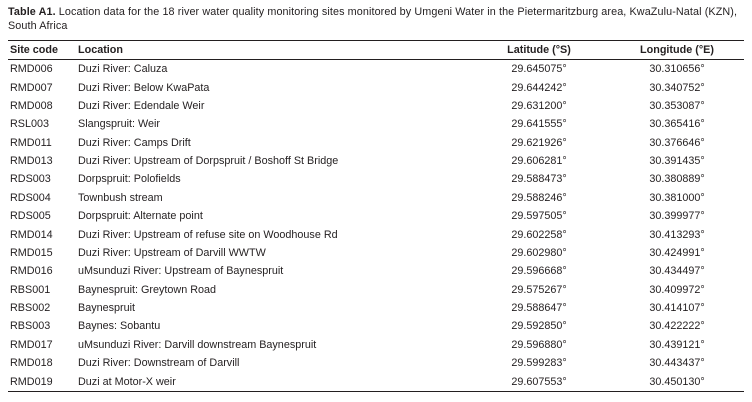 Image resolution: width=752 pixels, height=402 pixels. What do you see at coordinates (677, 326) in the screenshot?
I see `longitude-cell: 30.422222°` at bounding box center [677, 326].